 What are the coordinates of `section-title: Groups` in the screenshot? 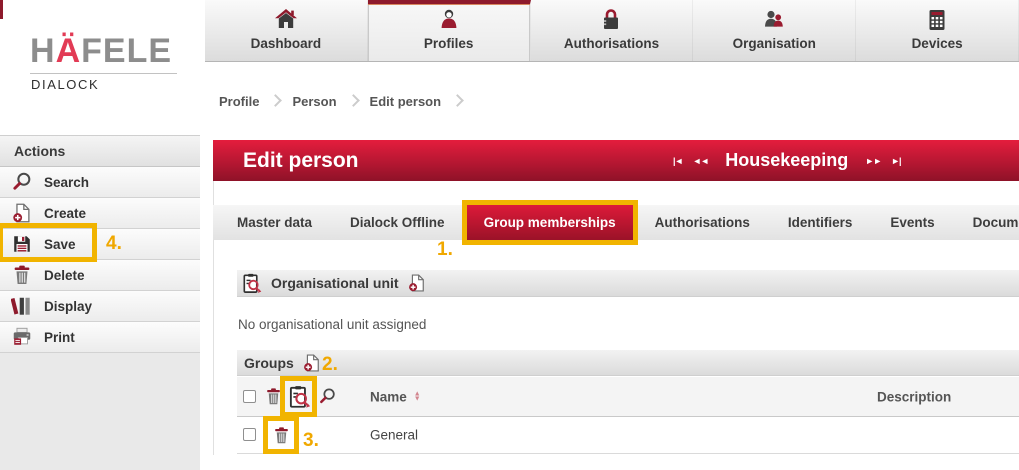 It's located at (269, 362).